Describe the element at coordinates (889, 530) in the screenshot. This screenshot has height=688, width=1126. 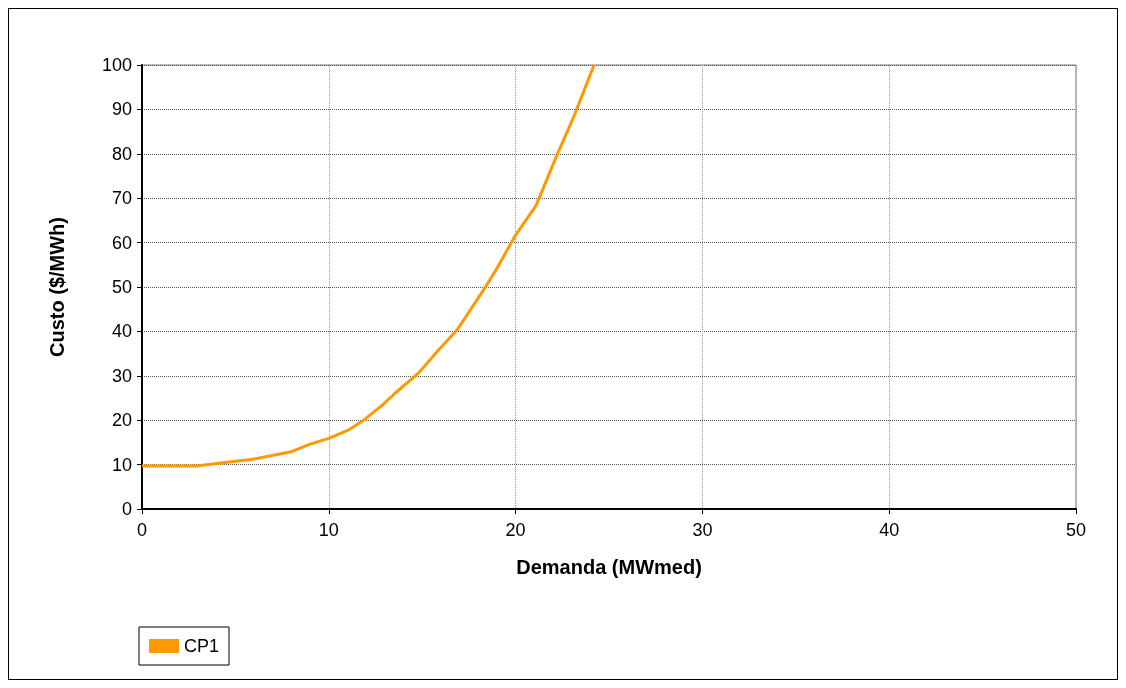
I see `x-tick-label: 40` at that location.